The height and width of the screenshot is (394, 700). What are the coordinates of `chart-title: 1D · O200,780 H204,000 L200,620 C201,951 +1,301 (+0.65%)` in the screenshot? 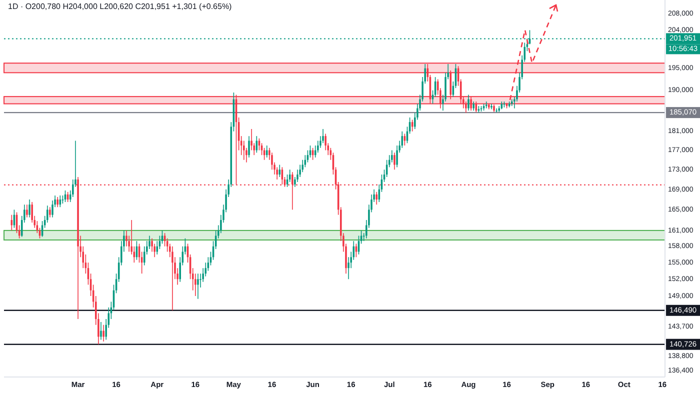 It's located at (120, 6).